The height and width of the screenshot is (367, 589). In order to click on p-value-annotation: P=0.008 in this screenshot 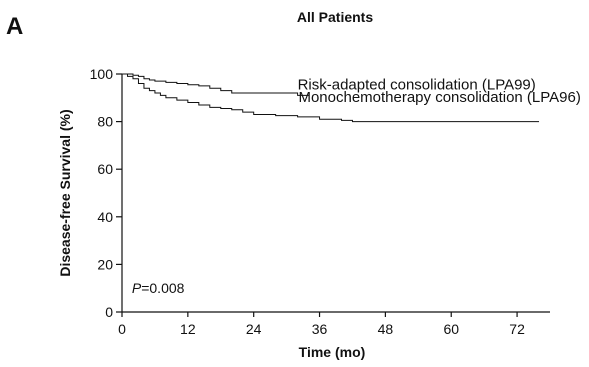, I will do `click(158, 288)`.